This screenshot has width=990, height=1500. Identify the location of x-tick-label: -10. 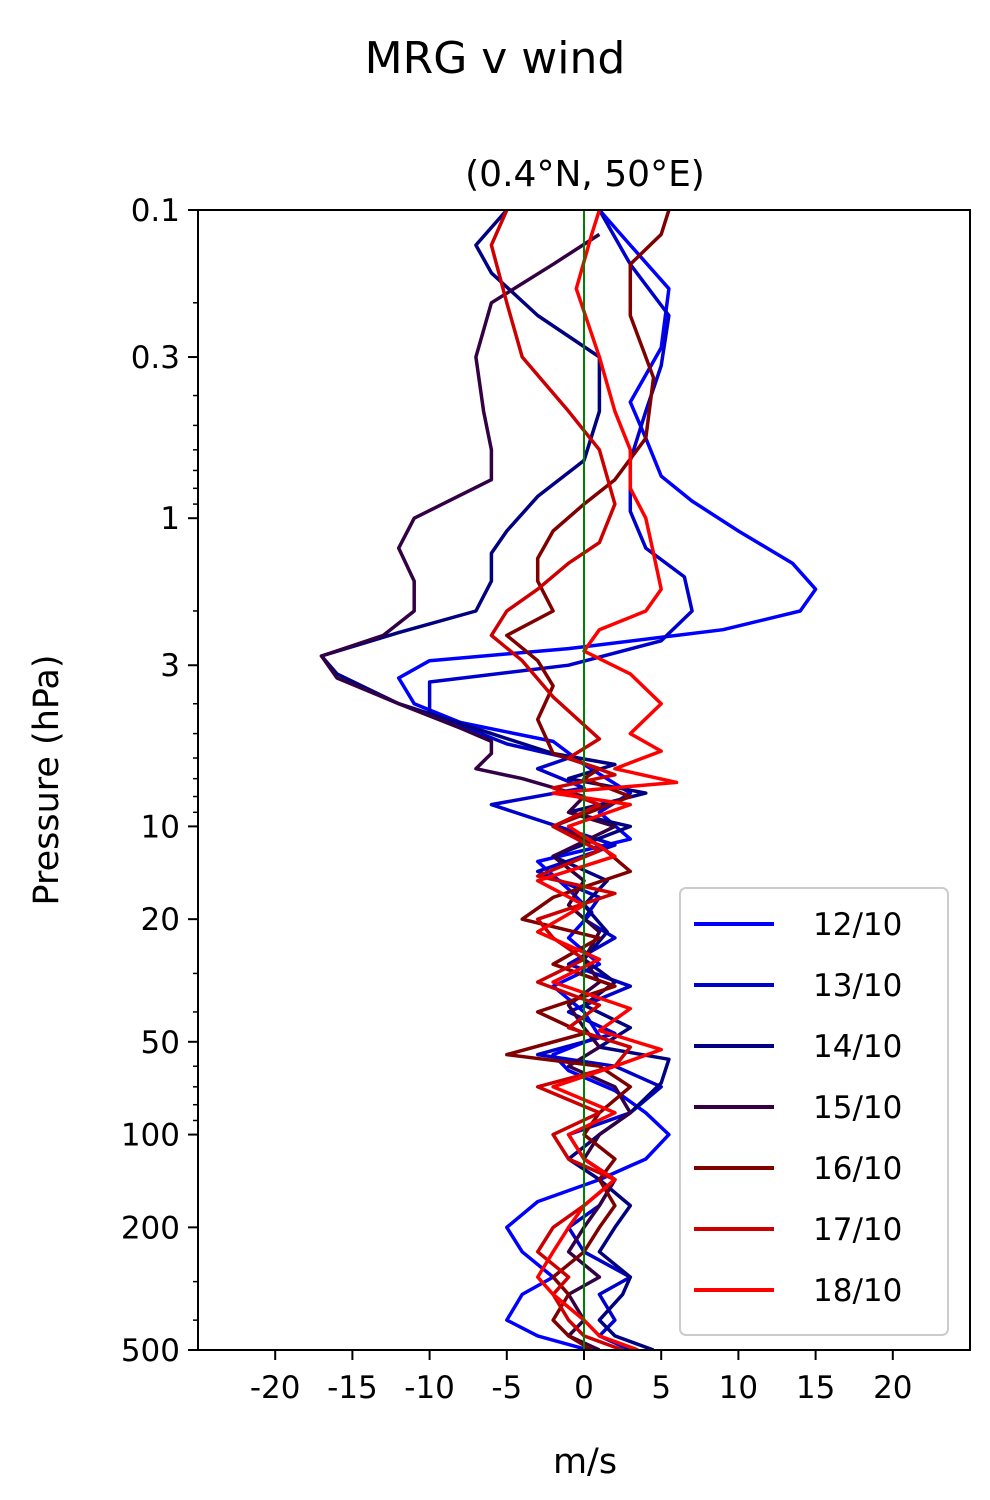
(429, 1388).